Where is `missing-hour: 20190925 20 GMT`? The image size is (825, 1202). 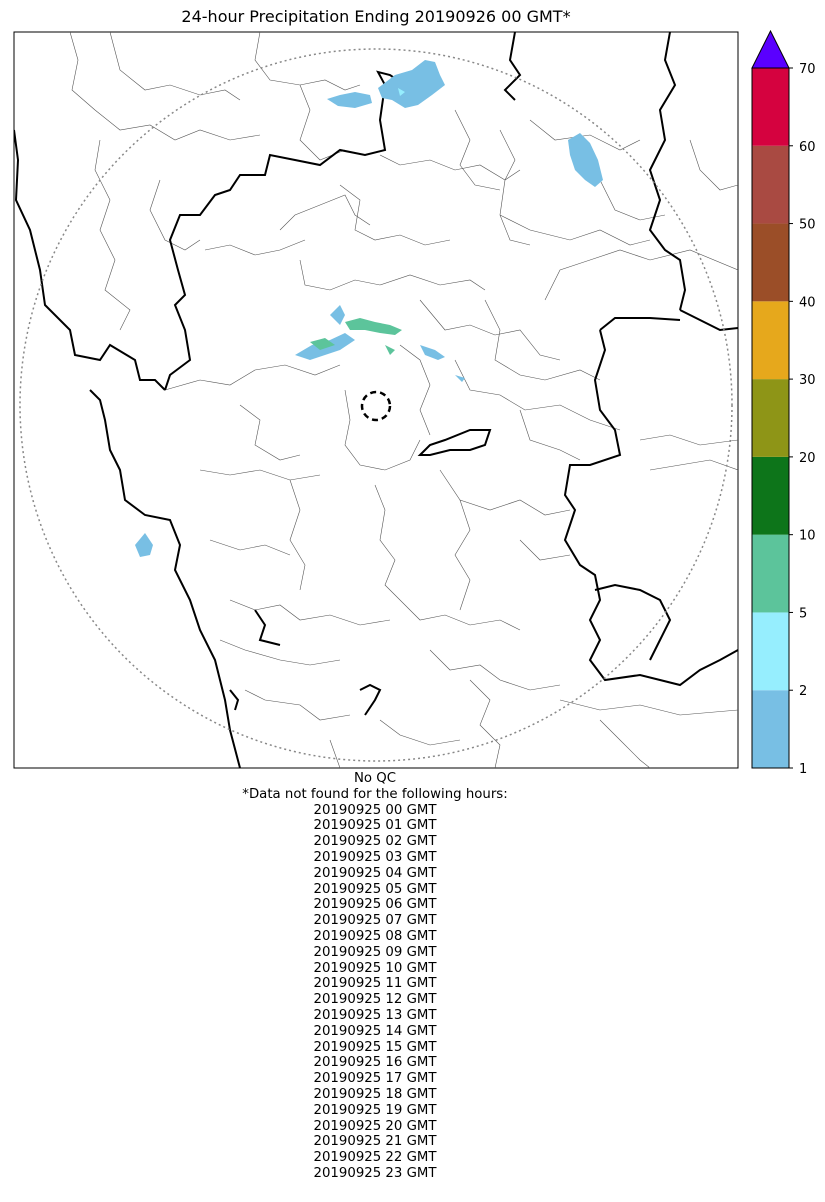 missing-hour: 20190925 20 GMT is located at coordinates (375, 1126).